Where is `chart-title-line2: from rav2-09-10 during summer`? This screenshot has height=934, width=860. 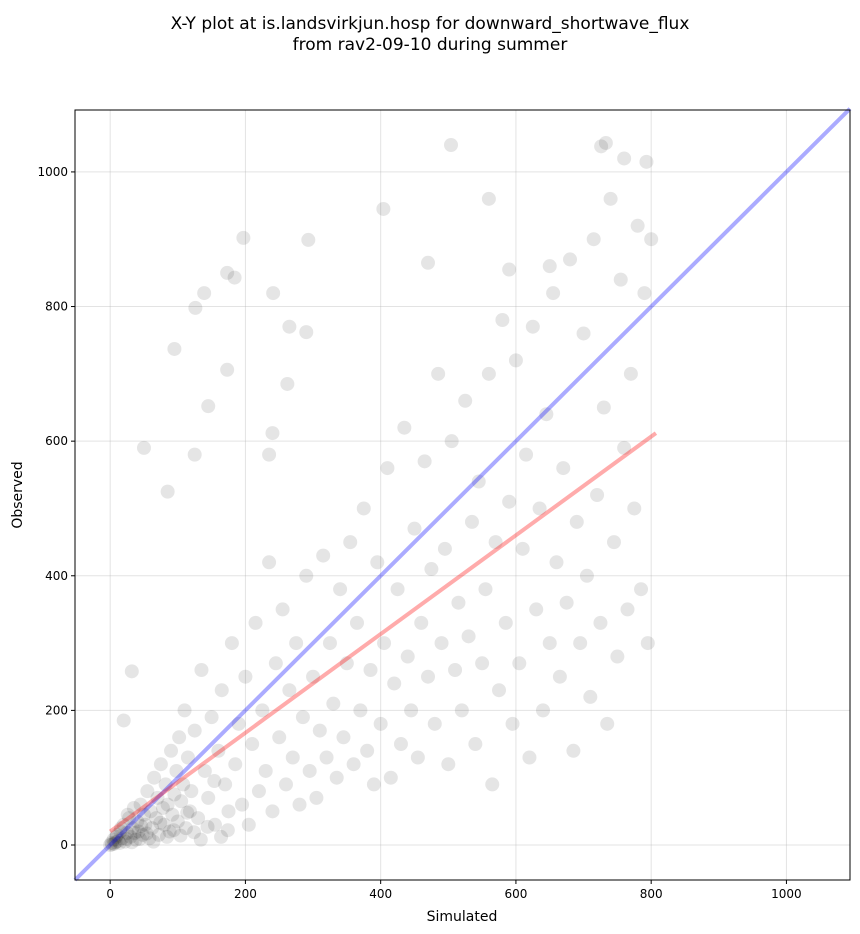
chart-title-line2: from rav2-09-10 during summer is located at coordinates (430, 45).